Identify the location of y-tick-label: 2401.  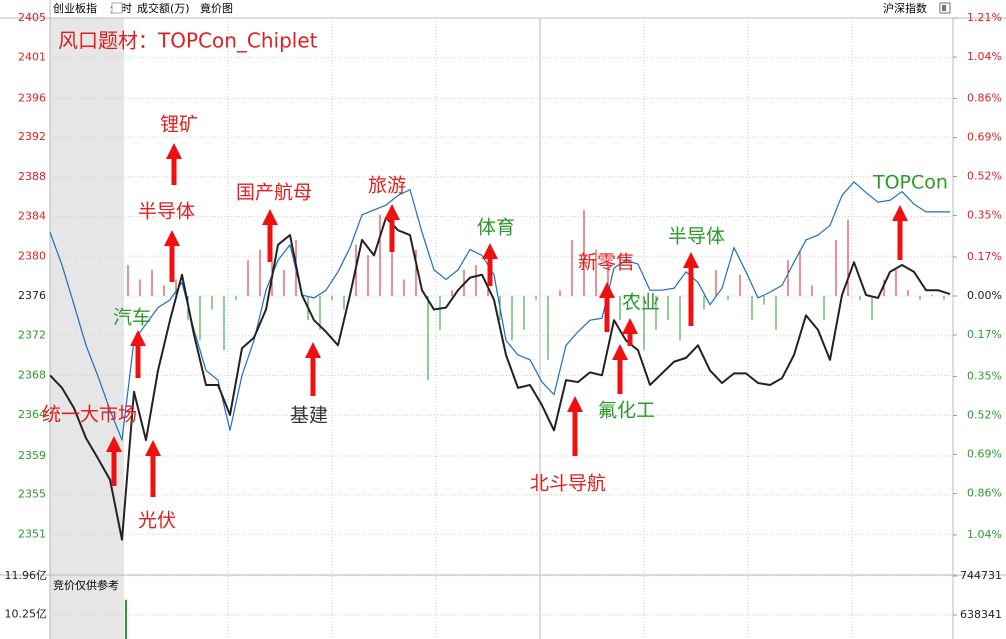
(32, 57).